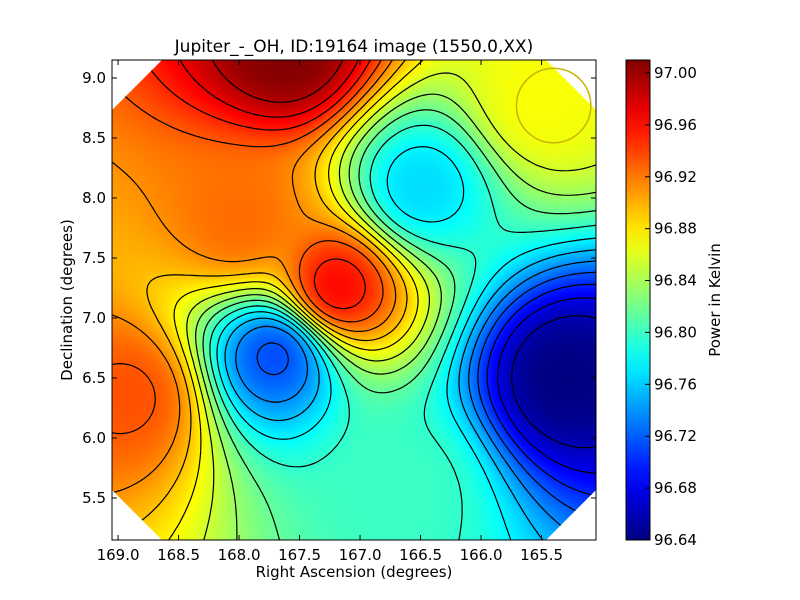 This screenshot has width=800, height=600. What do you see at coordinates (675, 177) in the screenshot?
I see `colorbar-tick-label: 96.92` at bounding box center [675, 177].